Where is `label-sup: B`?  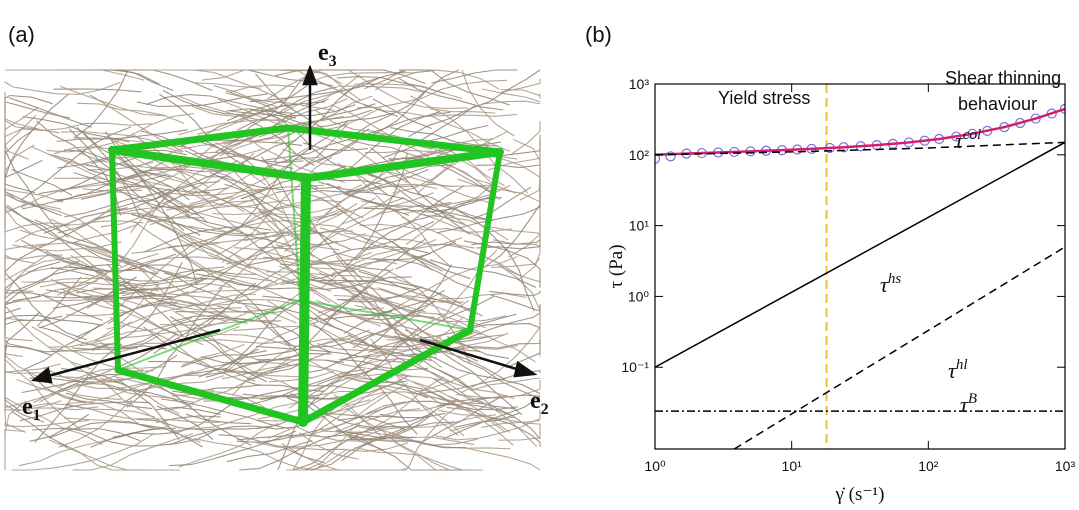 label-sup: B is located at coordinates (972, 399).